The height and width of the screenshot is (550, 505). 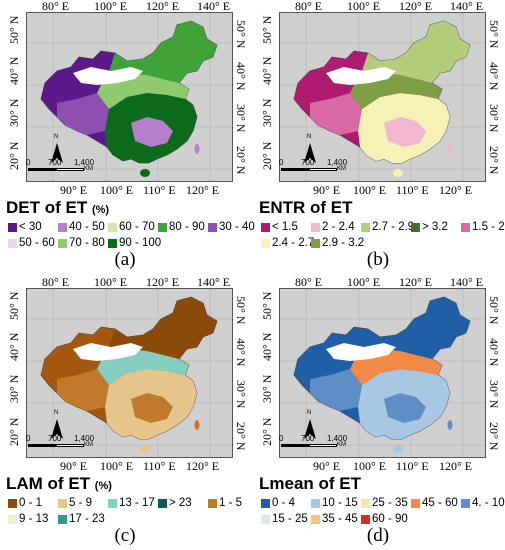 What do you see at coordinates (284, 503) in the screenshot?
I see `legend-label: 0 - 4` at bounding box center [284, 503].